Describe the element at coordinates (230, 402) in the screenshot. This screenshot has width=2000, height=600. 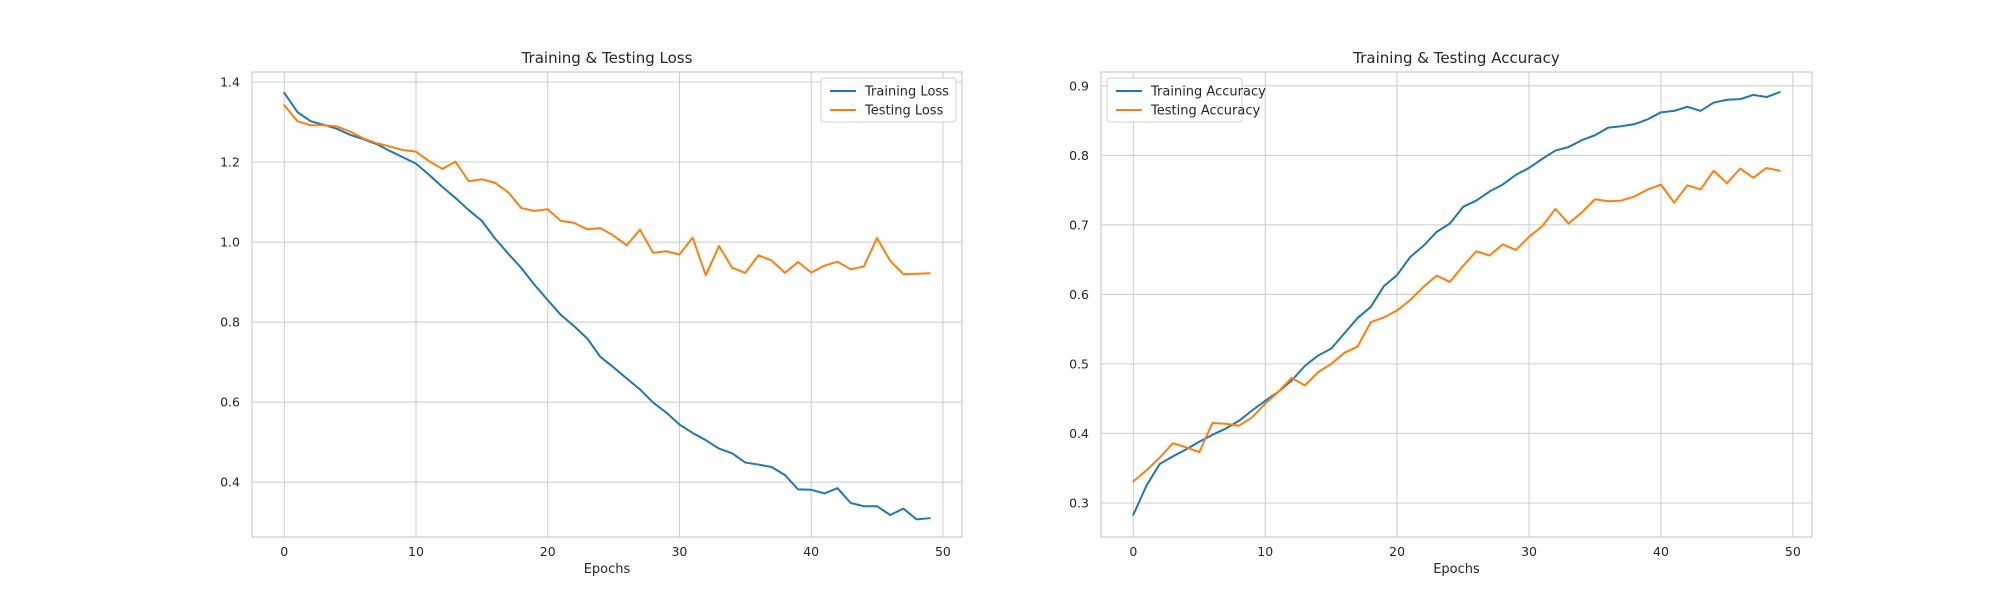
I see `loss-y-tick-label: 0.6` at that location.